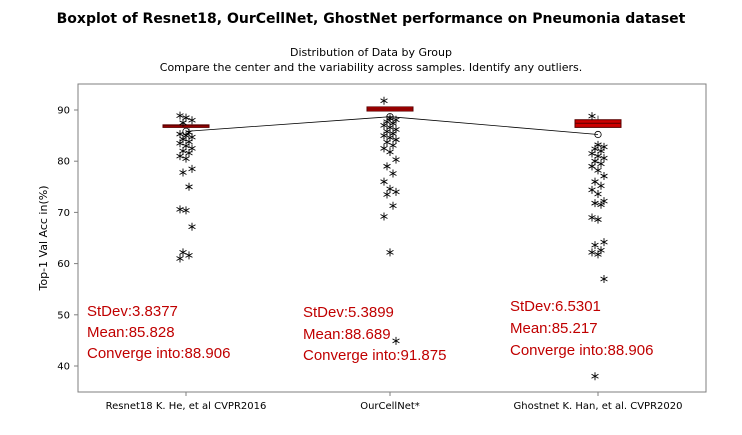 The height and width of the screenshot is (435, 742). I want to click on y-tick-label: 50, so click(63, 315).